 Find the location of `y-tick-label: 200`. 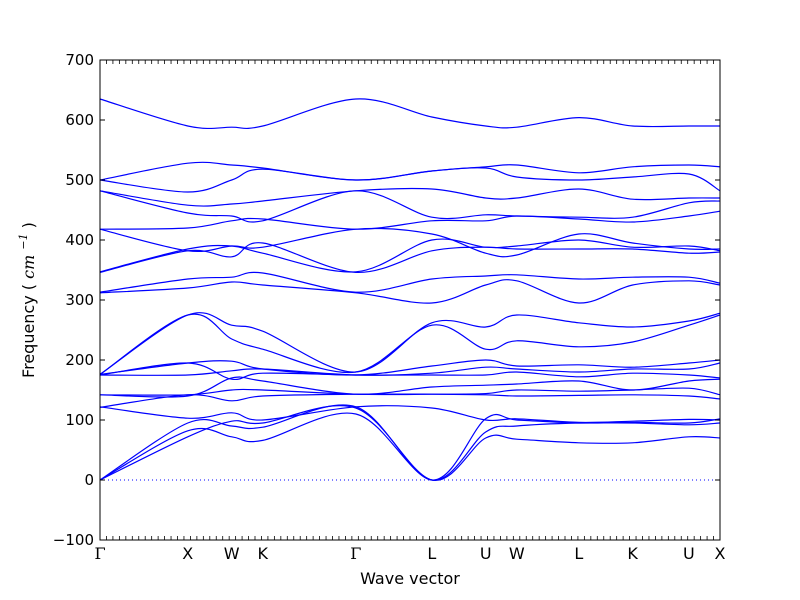

y-tick-label: 200 is located at coordinates (79, 360).